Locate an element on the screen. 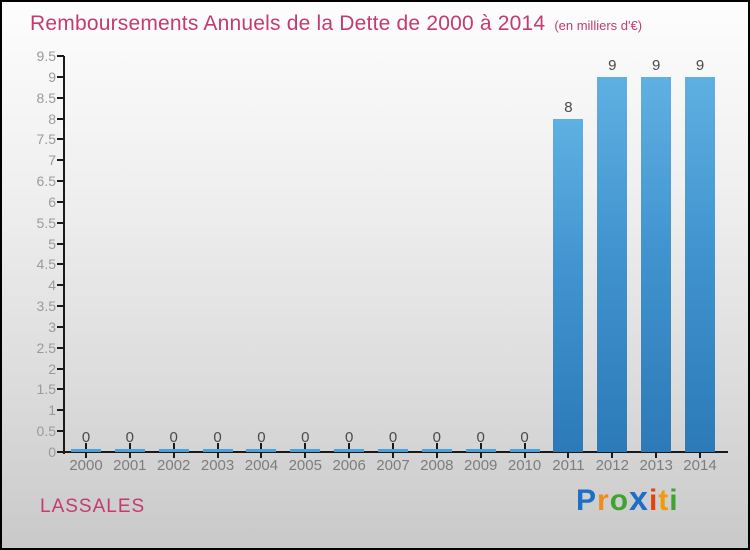 The height and width of the screenshot is (550, 750). bar-2000 is located at coordinates (86, 450).